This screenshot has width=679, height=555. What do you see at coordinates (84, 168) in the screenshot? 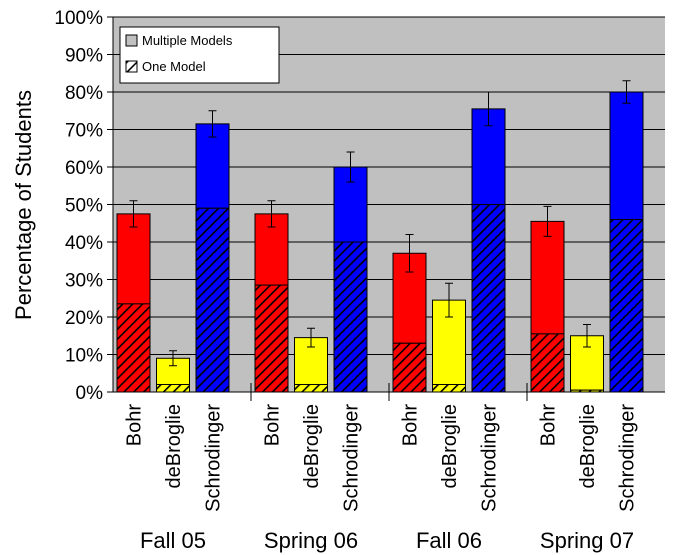
I see `y-tick-label: 60%` at bounding box center [84, 168].